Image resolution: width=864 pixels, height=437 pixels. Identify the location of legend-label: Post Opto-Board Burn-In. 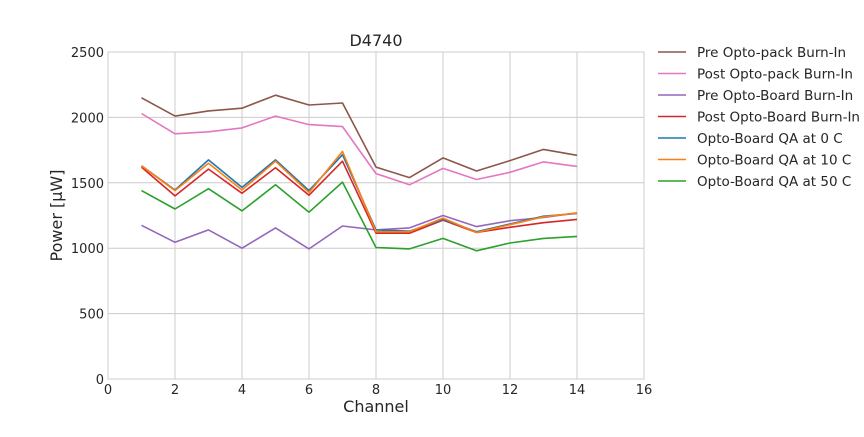
(778, 118).